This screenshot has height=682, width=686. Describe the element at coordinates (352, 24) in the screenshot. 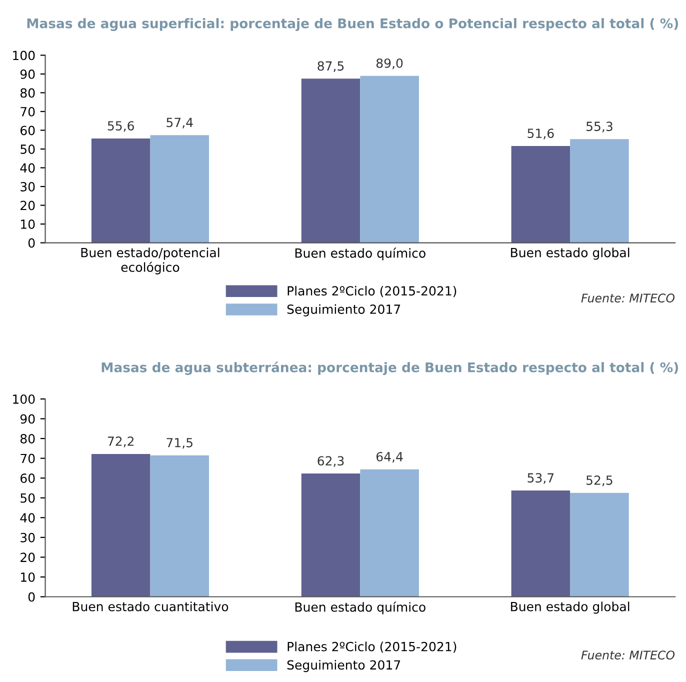

I see `chart-title: Masas de agua superficial: porcentaje de Buen Estado o Potencial respecto al total ( %)` at that location.